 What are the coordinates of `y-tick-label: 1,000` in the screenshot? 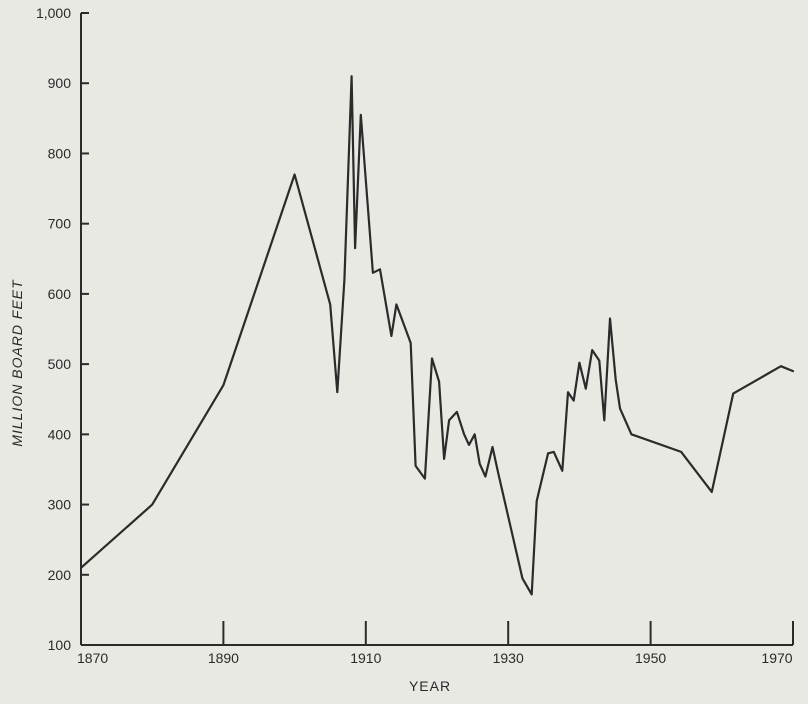 It's located at (53, 13).